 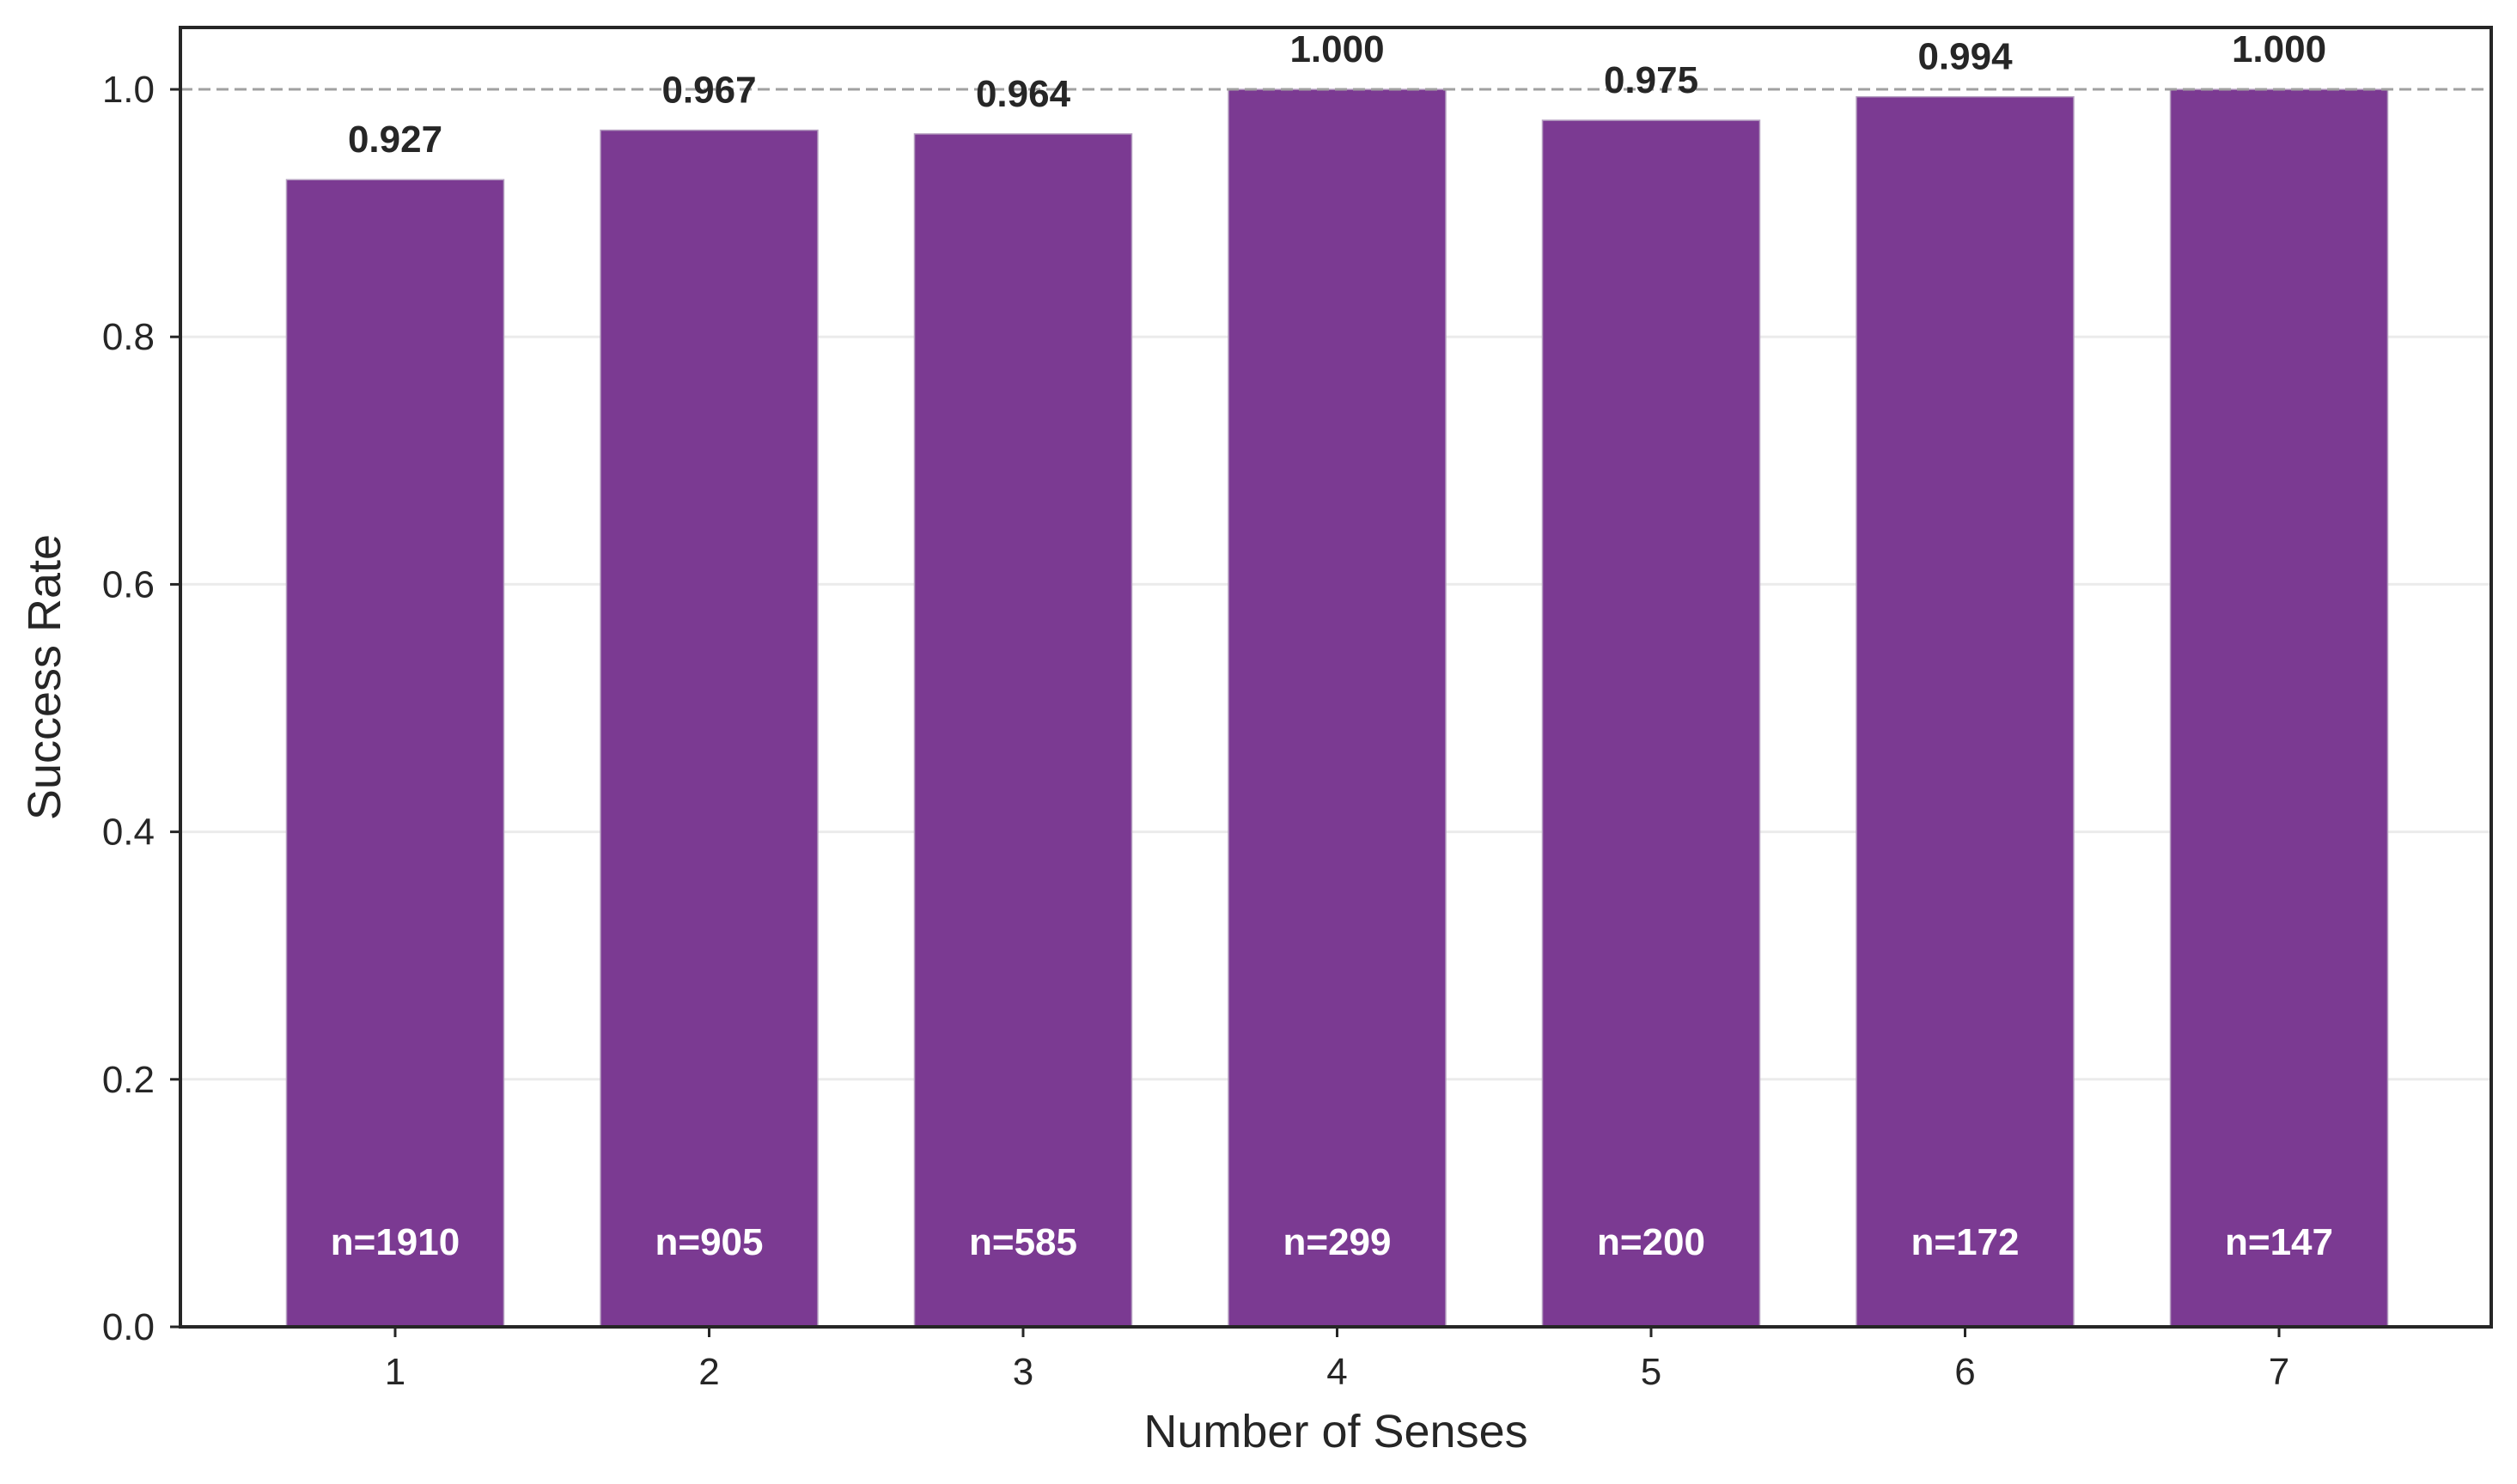 What do you see at coordinates (128, 833) in the screenshot?
I see `y-tick-label: 0.4` at bounding box center [128, 833].